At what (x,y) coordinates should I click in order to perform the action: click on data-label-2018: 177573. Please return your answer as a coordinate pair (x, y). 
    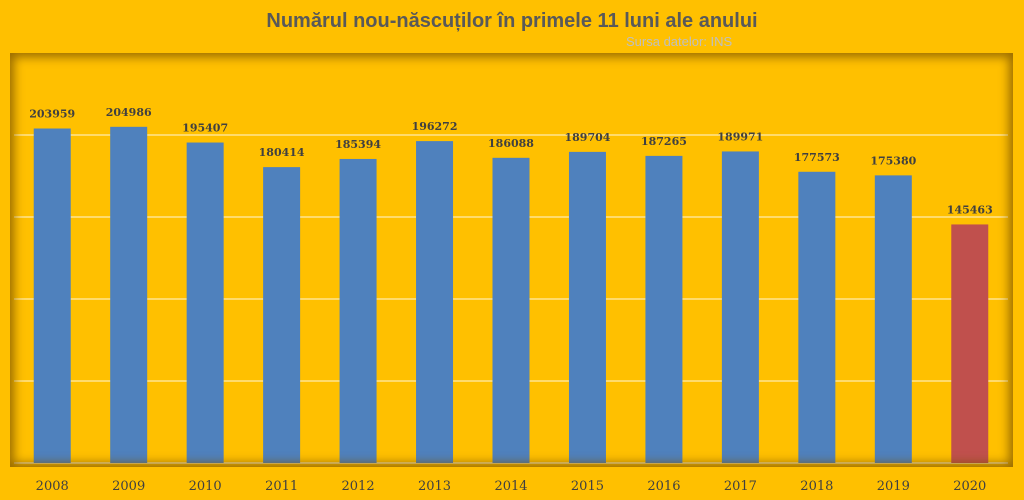
    Looking at the image, I should click on (817, 157).